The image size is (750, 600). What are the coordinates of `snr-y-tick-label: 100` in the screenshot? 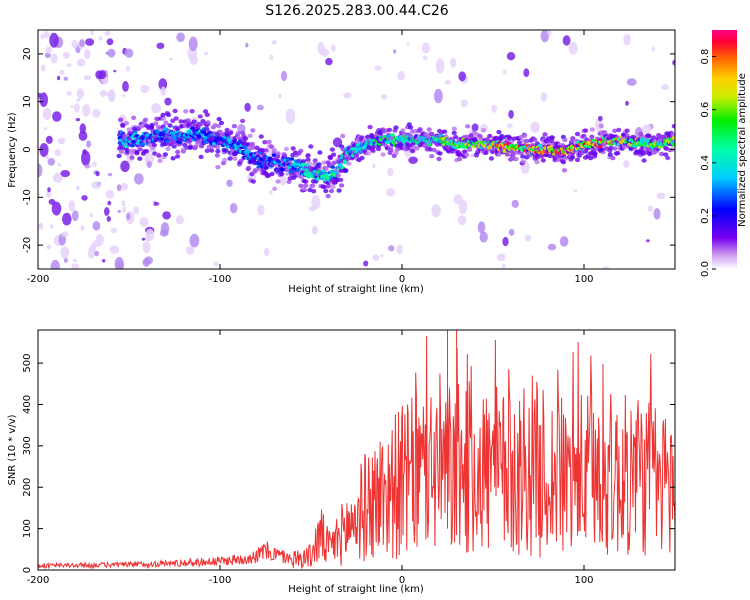 It's located at (27, 528).